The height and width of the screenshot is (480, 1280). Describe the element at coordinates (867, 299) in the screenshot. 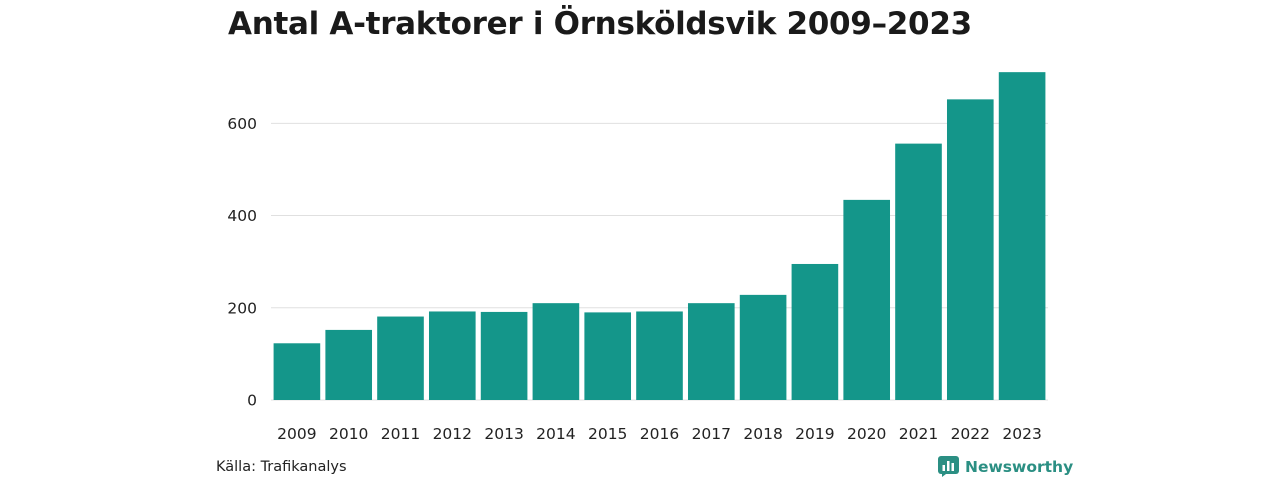

I see `bar-2020` at that location.